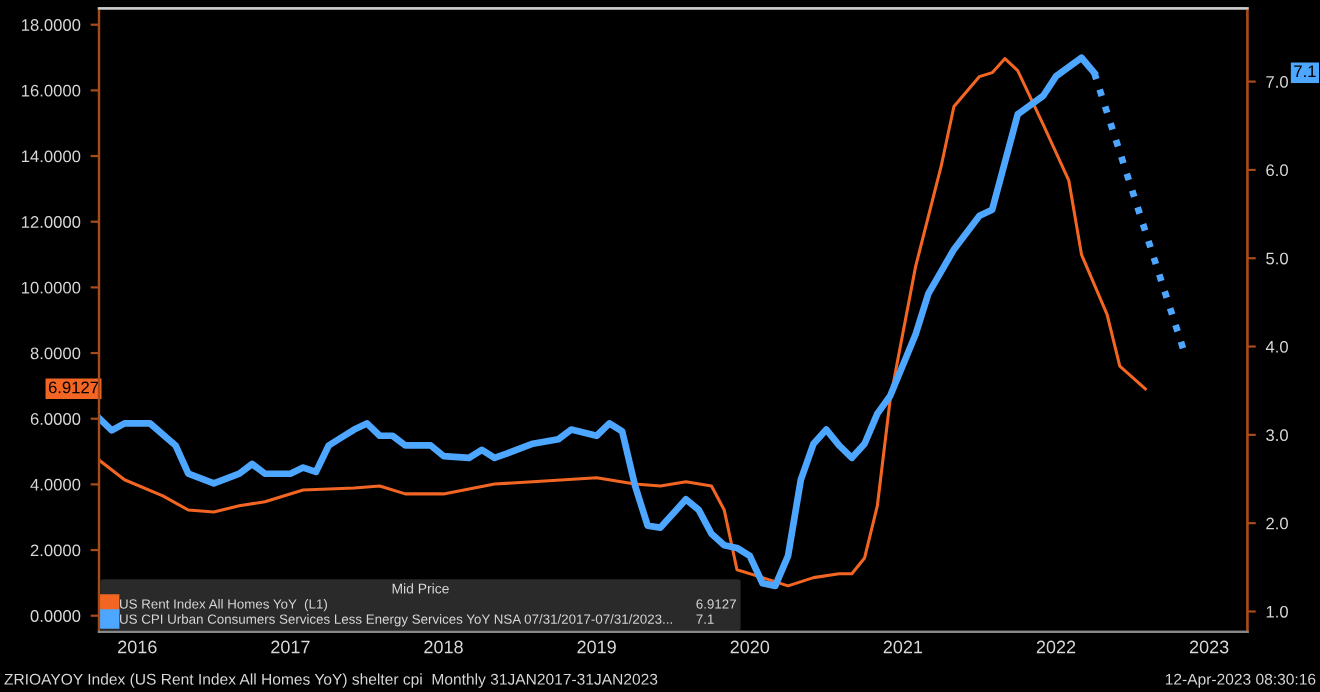 This screenshot has height=692, width=1320. I want to click on text: 6.9127, so click(73, 387).